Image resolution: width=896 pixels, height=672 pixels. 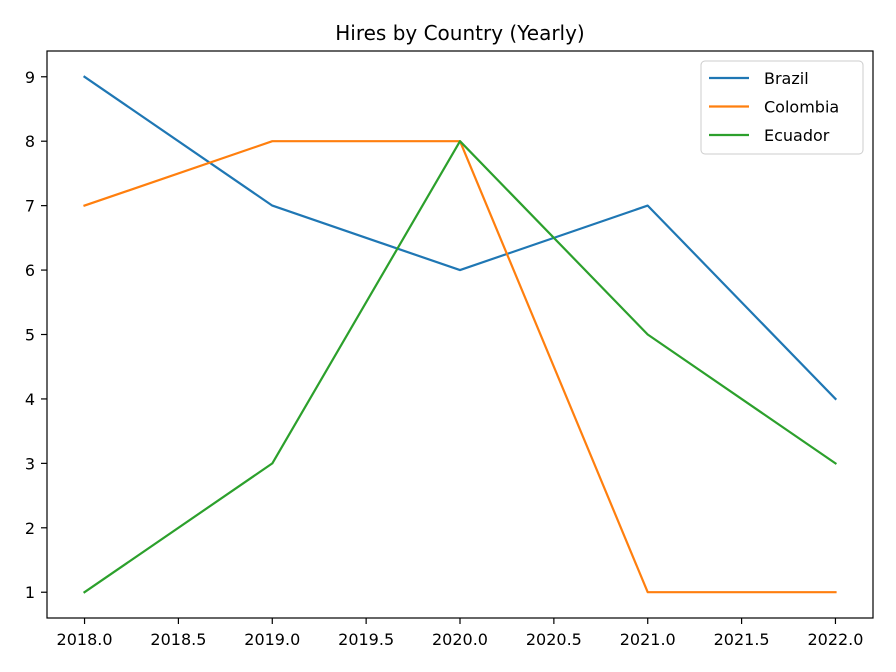 What do you see at coordinates (30, 270) in the screenshot?
I see `y-tick-label: 6` at bounding box center [30, 270].